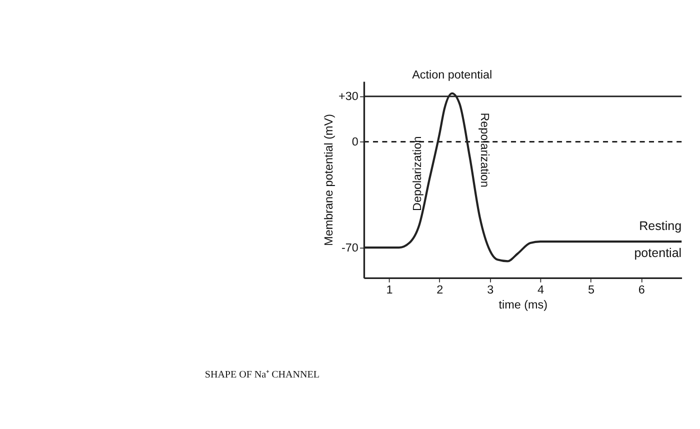 The width and height of the screenshot is (700, 429). Describe the element at coordinates (452, 75) in the screenshot. I see `annotation: Action potential` at that location.